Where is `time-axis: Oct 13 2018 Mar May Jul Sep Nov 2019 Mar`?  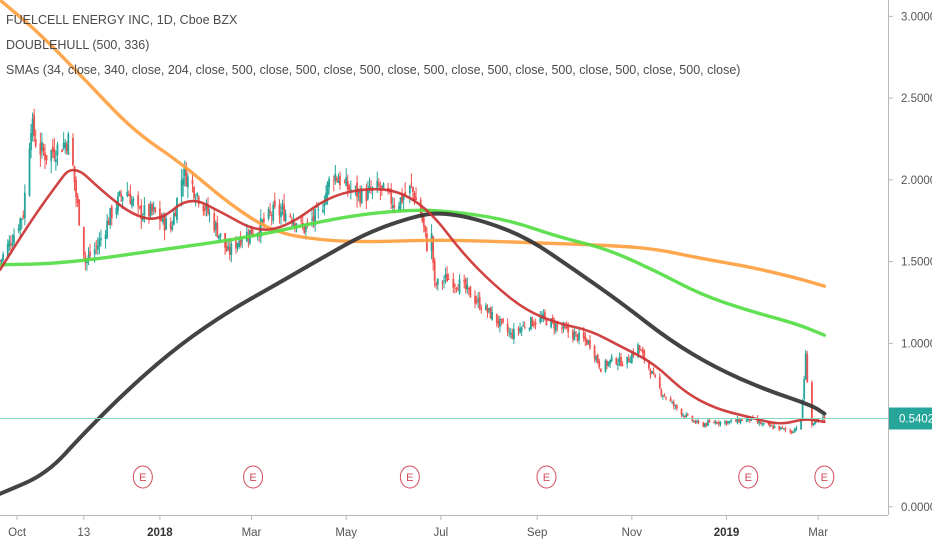
time-axis: Oct 13 2018 Mar May Jul Sep Nov 2019 Mar is located at coordinates (444, 527).